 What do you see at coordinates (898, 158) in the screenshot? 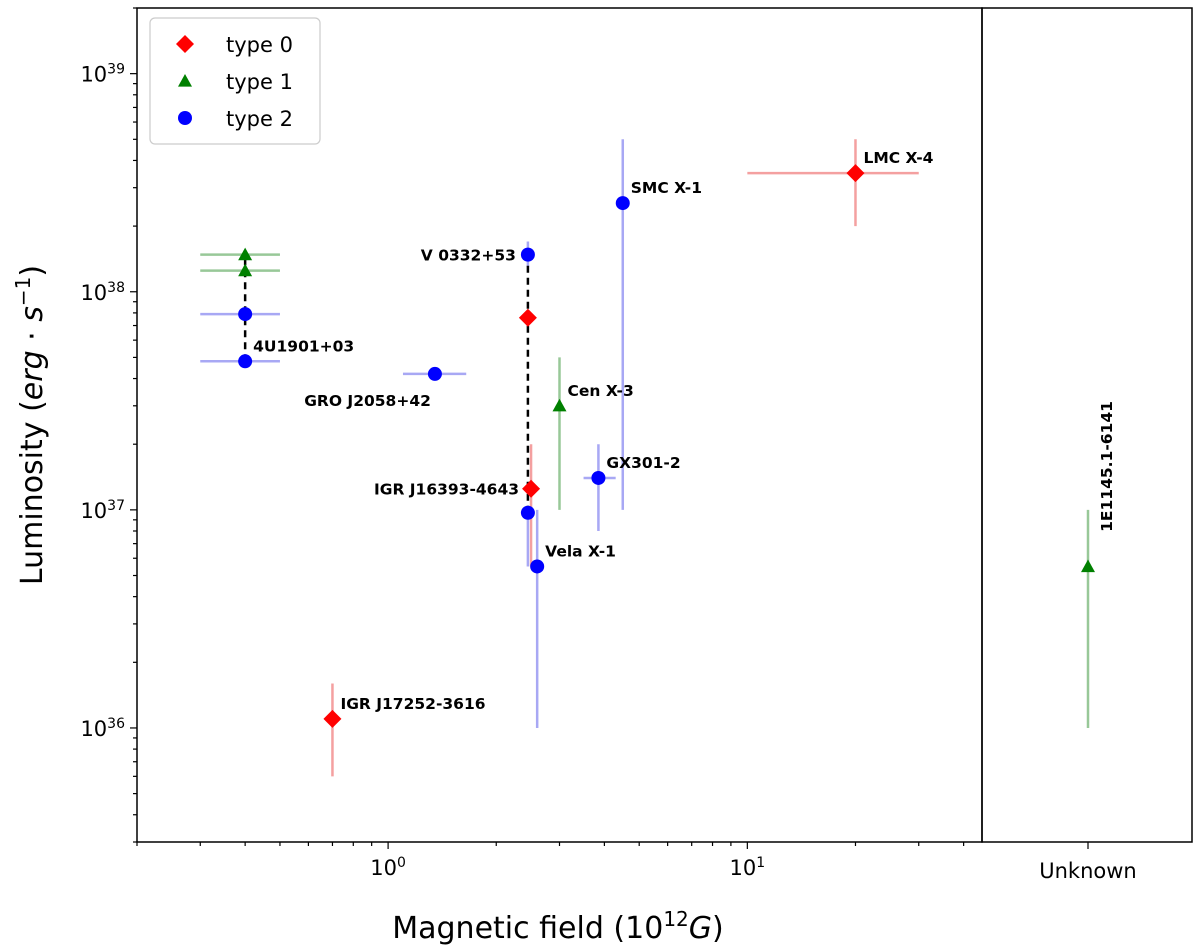
I see `point-label: LMC X-4` at bounding box center [898, 158].